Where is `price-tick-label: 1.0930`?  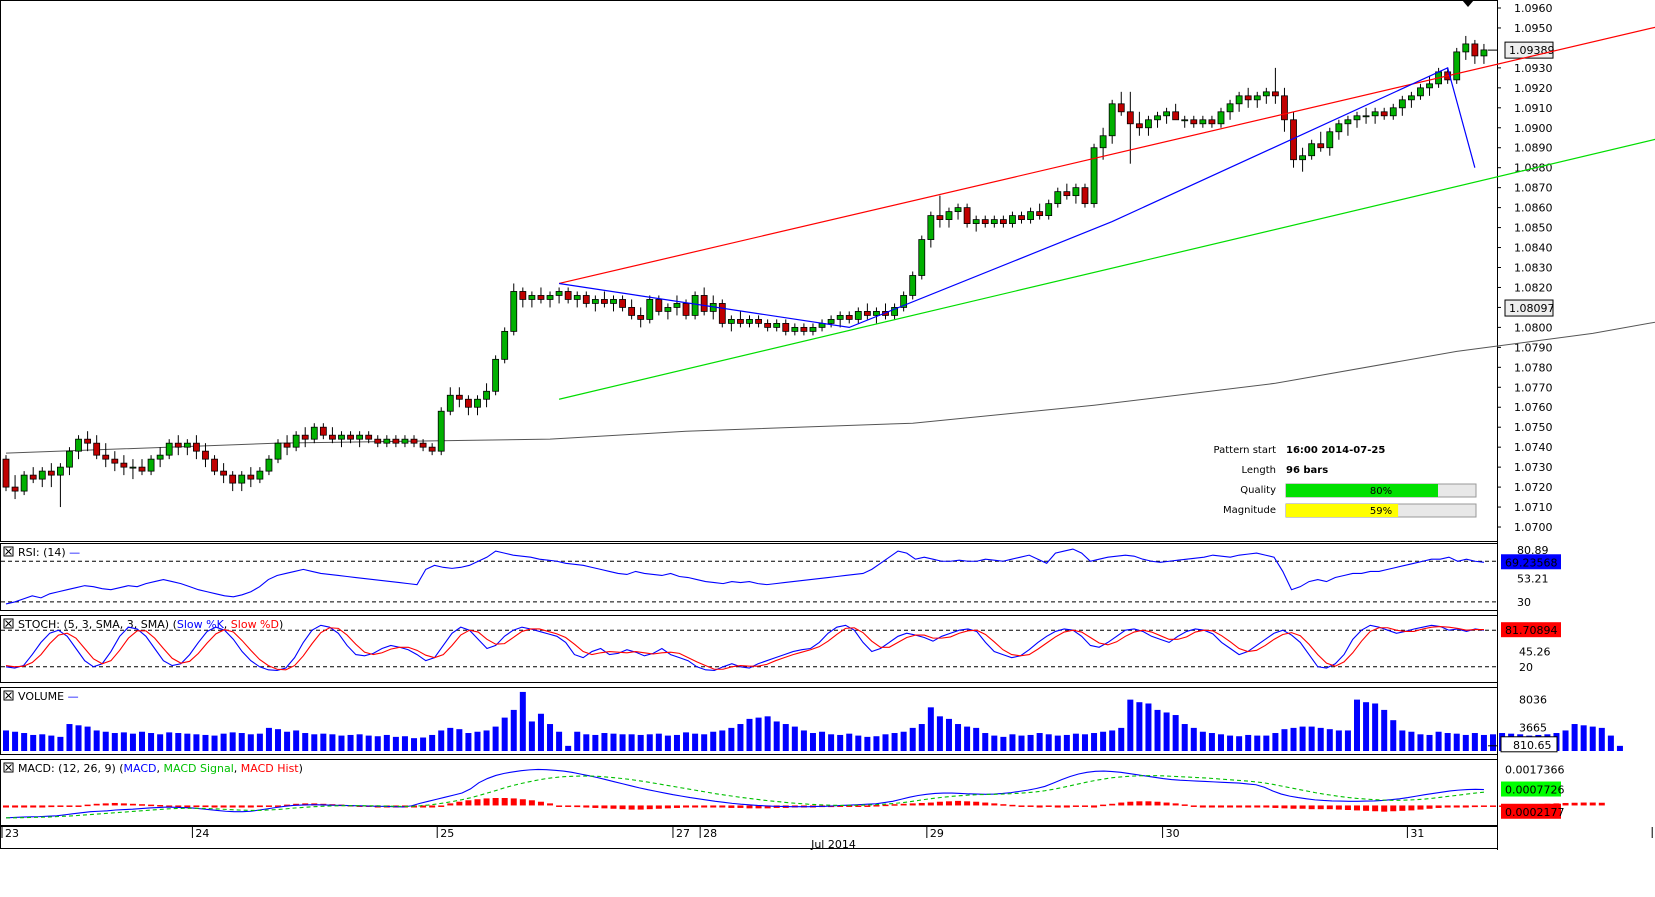
price-tick-label: 1.0930 is located at coordinates (1533, 68).